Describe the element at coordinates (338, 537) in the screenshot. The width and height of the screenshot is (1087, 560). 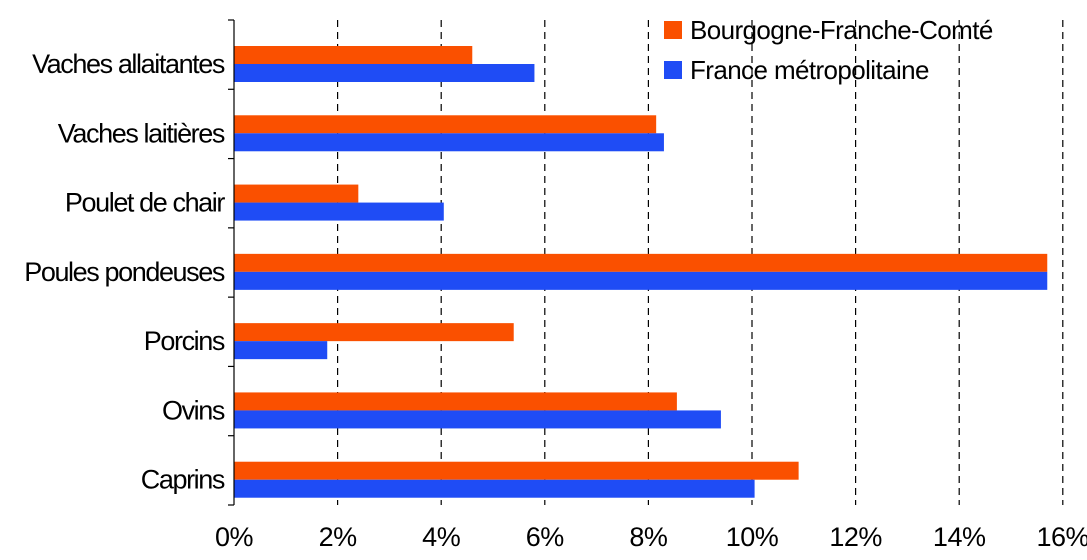
I see `x-tick-label: 2%` at that location.